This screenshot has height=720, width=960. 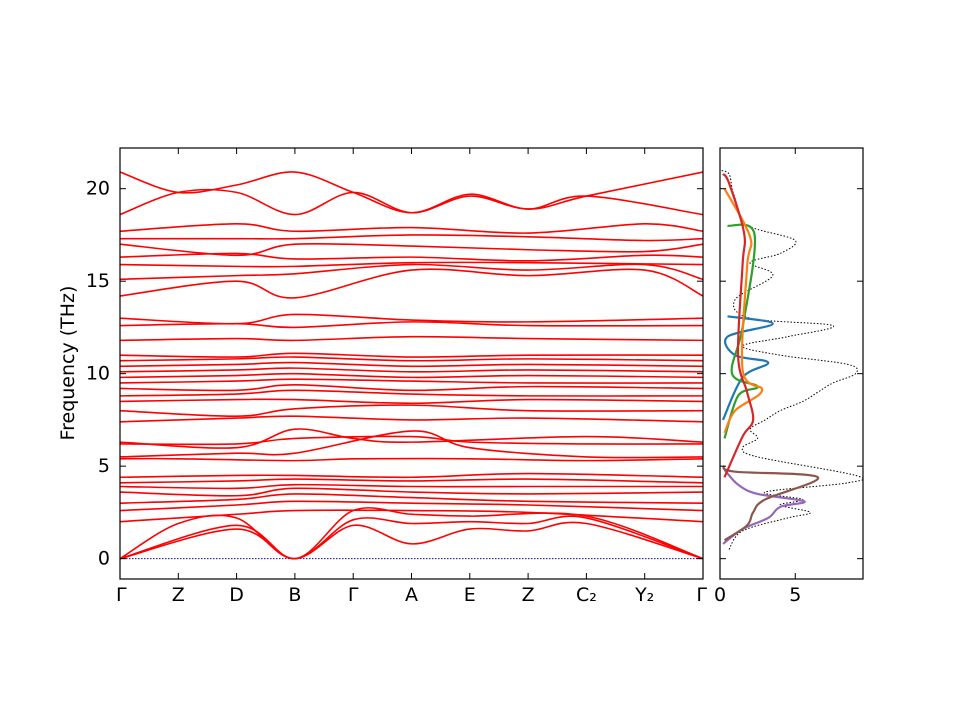 I want to click on x-tick-label: E, so click(x=470, y=595).